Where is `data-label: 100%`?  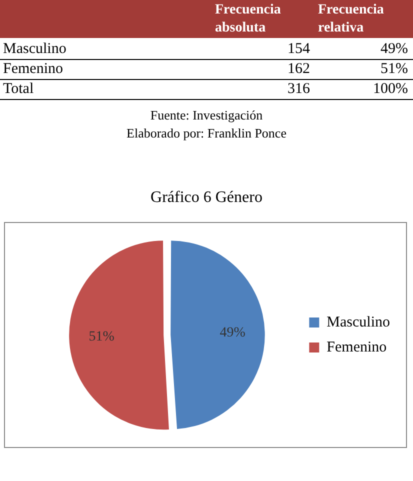 data-label: 100% is located at coordinates (390, 88).